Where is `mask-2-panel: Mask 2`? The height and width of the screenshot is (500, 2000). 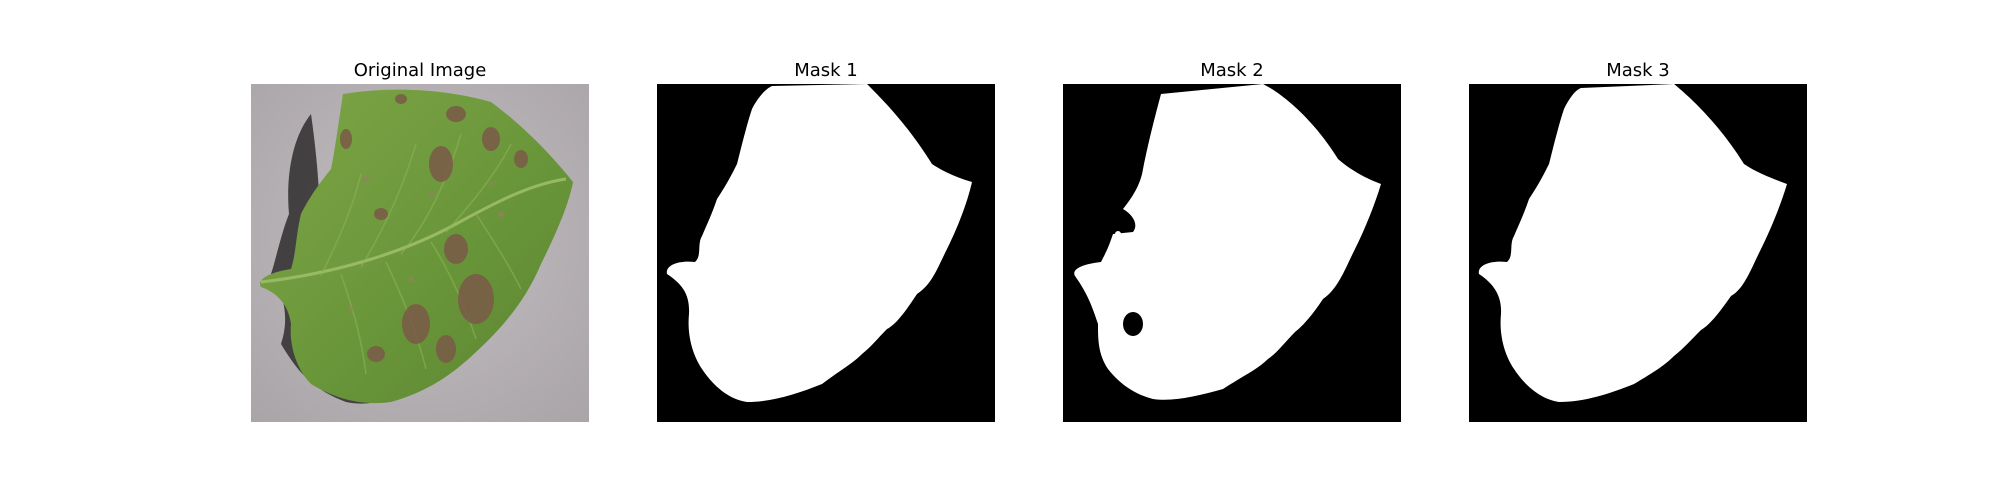 mask-2-panel: Mask 2 is located at coordinates (1232, 240).